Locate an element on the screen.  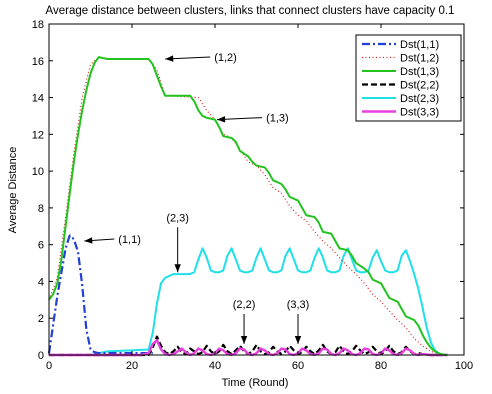
annotation-label: (1,1) is located at coordinates (129, 240).